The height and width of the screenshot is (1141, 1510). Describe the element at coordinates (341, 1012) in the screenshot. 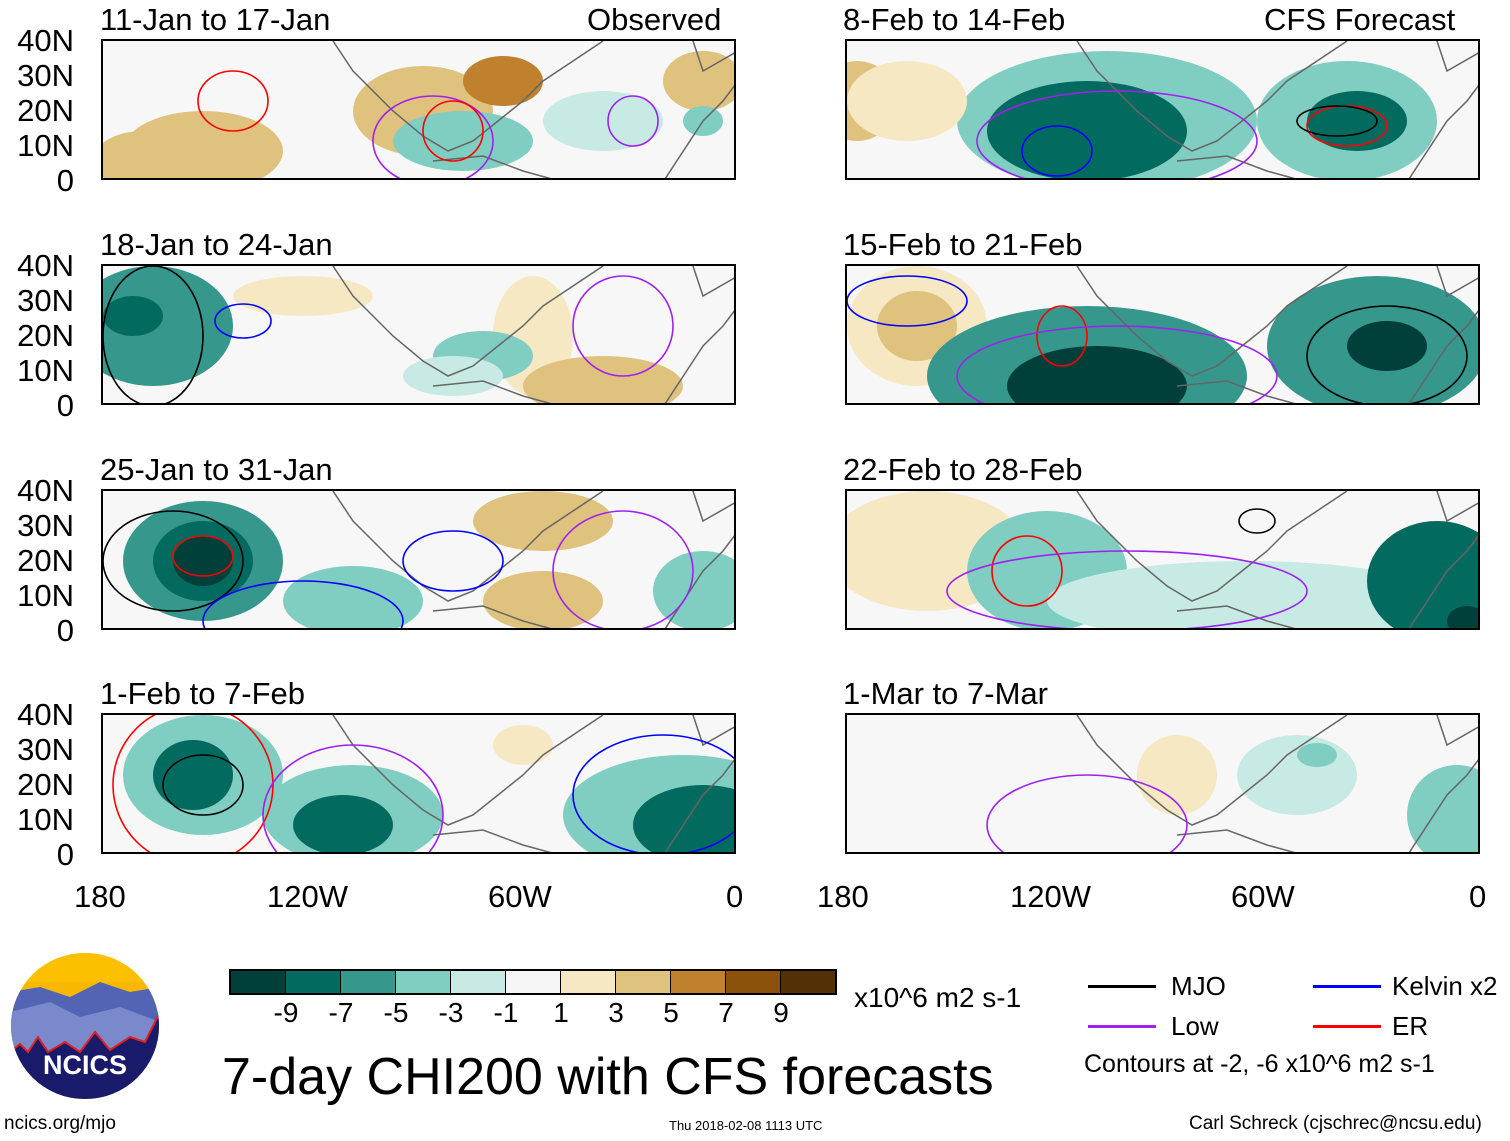

I see `colorbar-tick: -7` at that location.